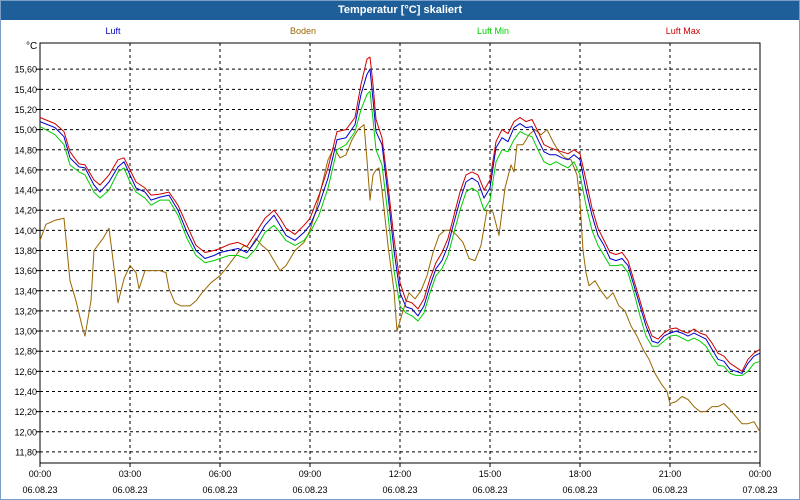  What do you see at coordinates (113, 31) in the screenshot?
I see `legend-item-luft: Luft` at bounding box center [113, 31].